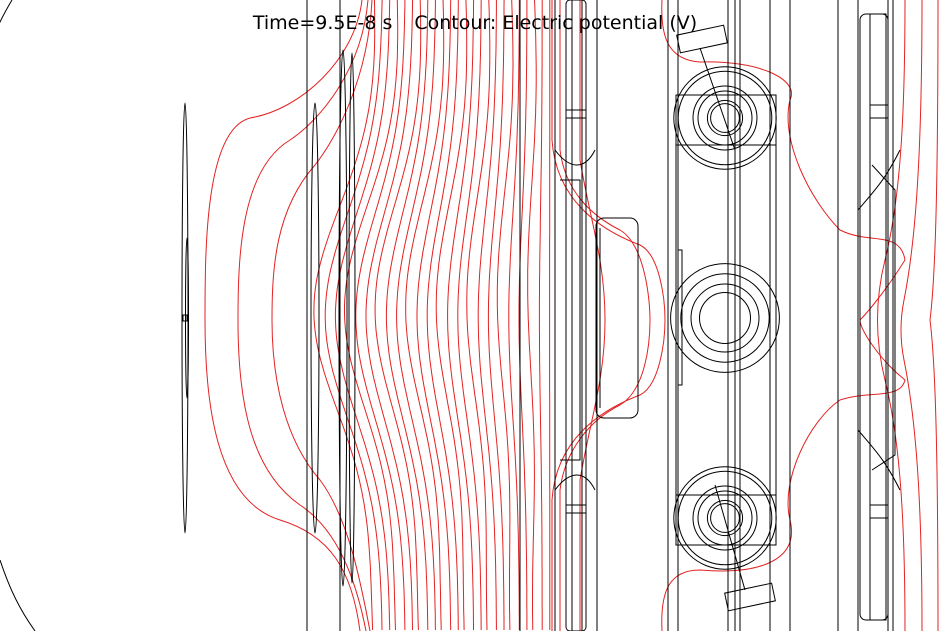 This screenshot has width=950, height=631. I want to click on feedthrough-lead, so click(722, 319).